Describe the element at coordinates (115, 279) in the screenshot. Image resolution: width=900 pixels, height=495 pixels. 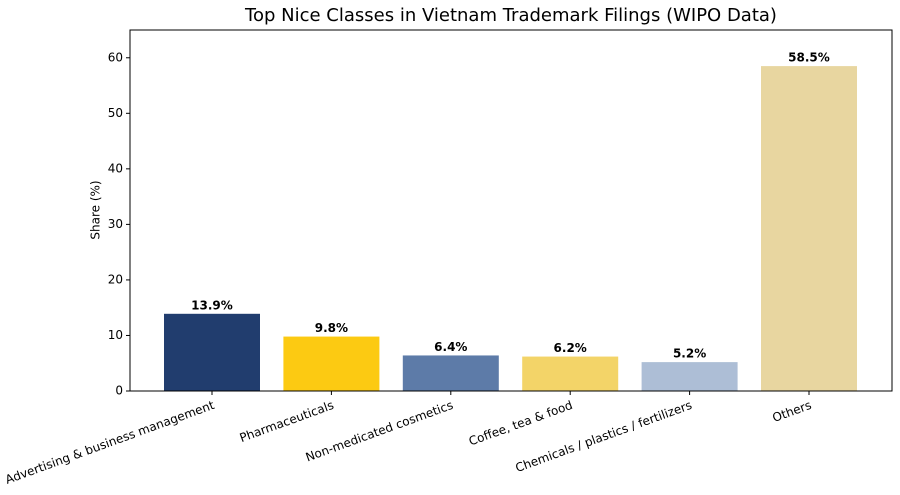
I see `y-tick-label: 20` at that location.